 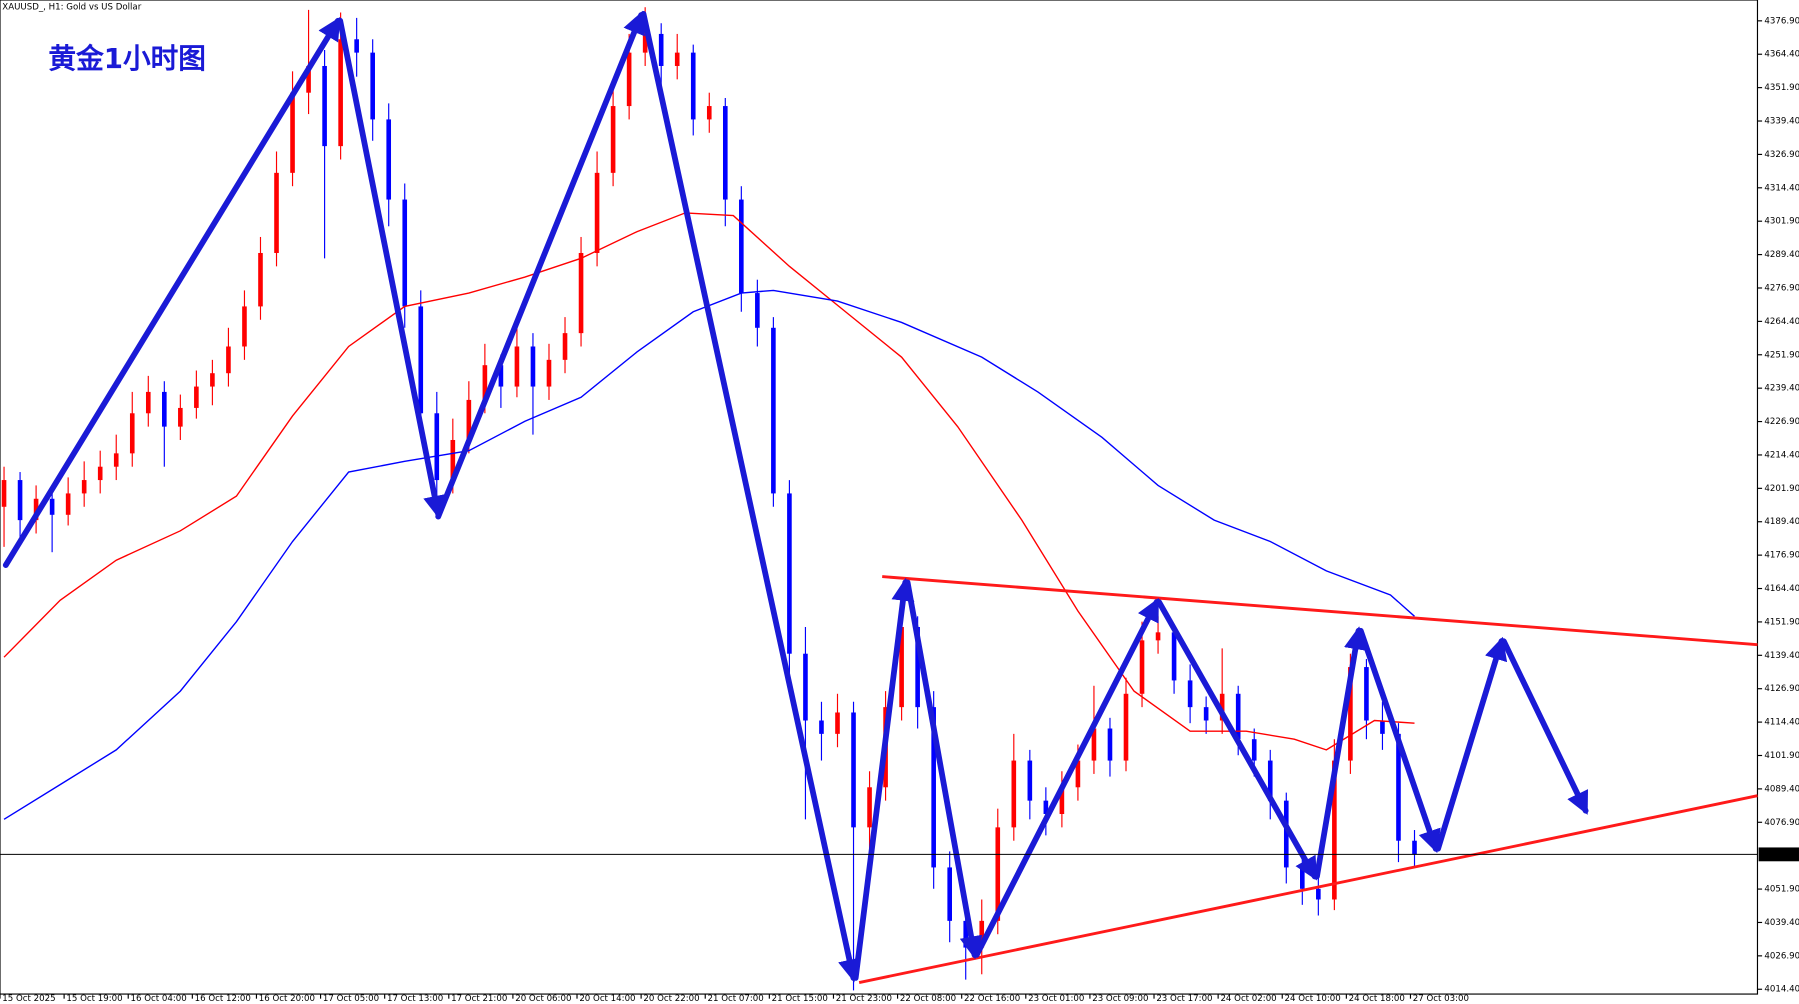 I want to click on x-tick-label: 21 Oct 23:00, so click(x=864, y=999).